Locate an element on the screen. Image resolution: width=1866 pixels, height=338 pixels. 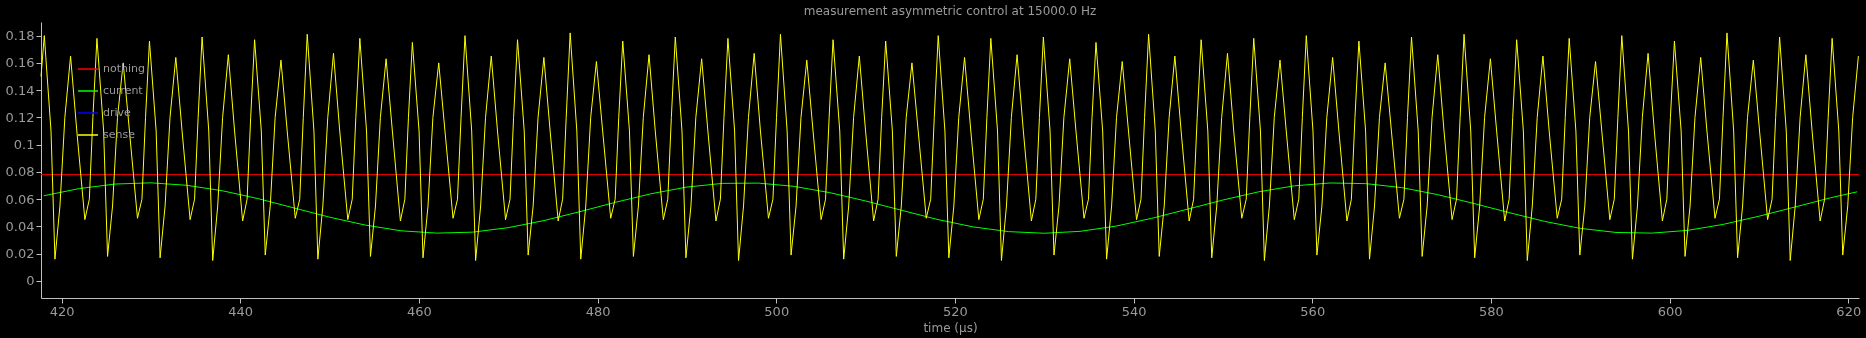
y-tick-label: 0.18 is located at coordinates (20, 36).